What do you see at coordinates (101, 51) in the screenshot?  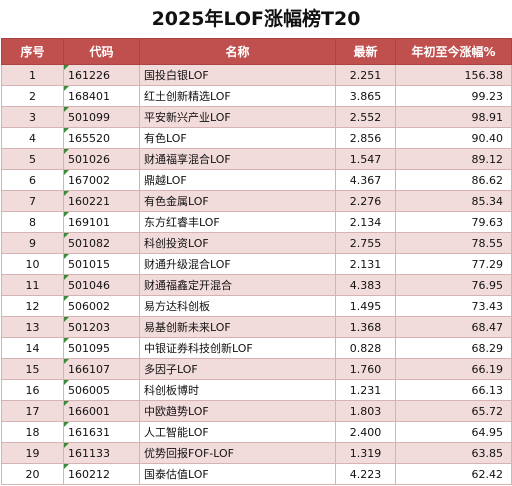 I see `column-header-code: 代码` at bounding box center [101, 51].